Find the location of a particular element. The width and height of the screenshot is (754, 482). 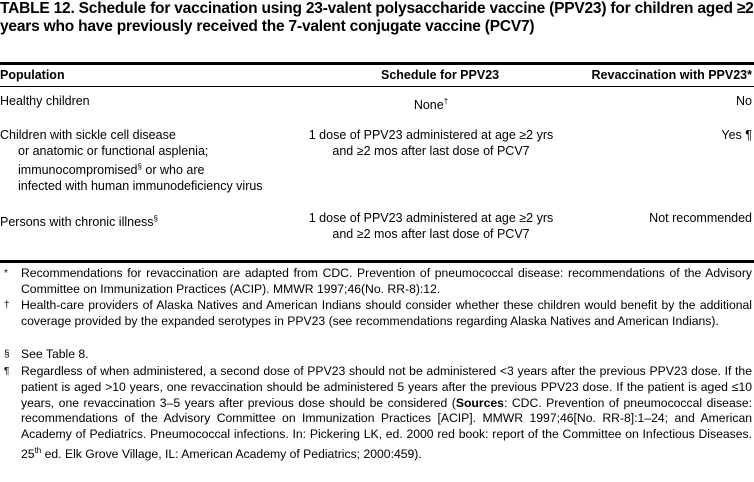

top-rule is located at coordinates (377, 63).